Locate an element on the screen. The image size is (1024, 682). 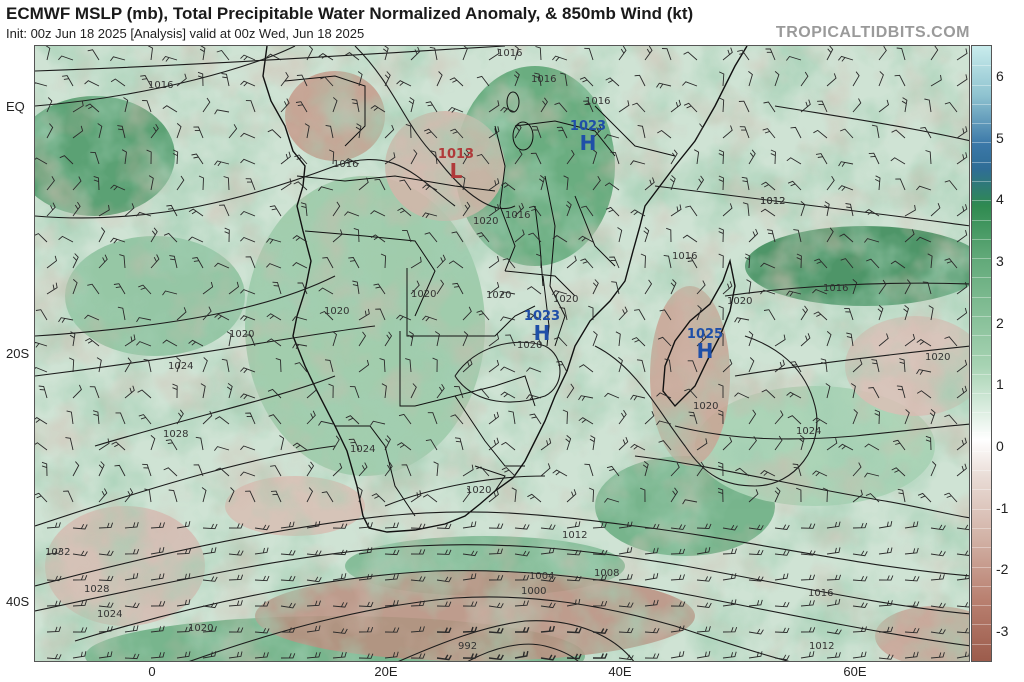
pressure-center-value: 1023 is located at coordinates (588, 126).